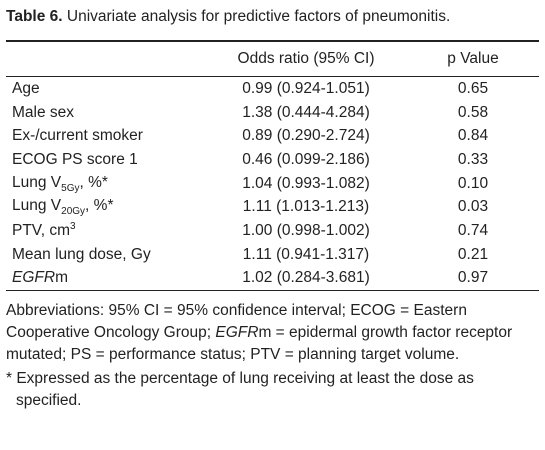 The width and height of the screenshot is (545, 450). I want to click on label-text: Male sex, so click(43, 112).